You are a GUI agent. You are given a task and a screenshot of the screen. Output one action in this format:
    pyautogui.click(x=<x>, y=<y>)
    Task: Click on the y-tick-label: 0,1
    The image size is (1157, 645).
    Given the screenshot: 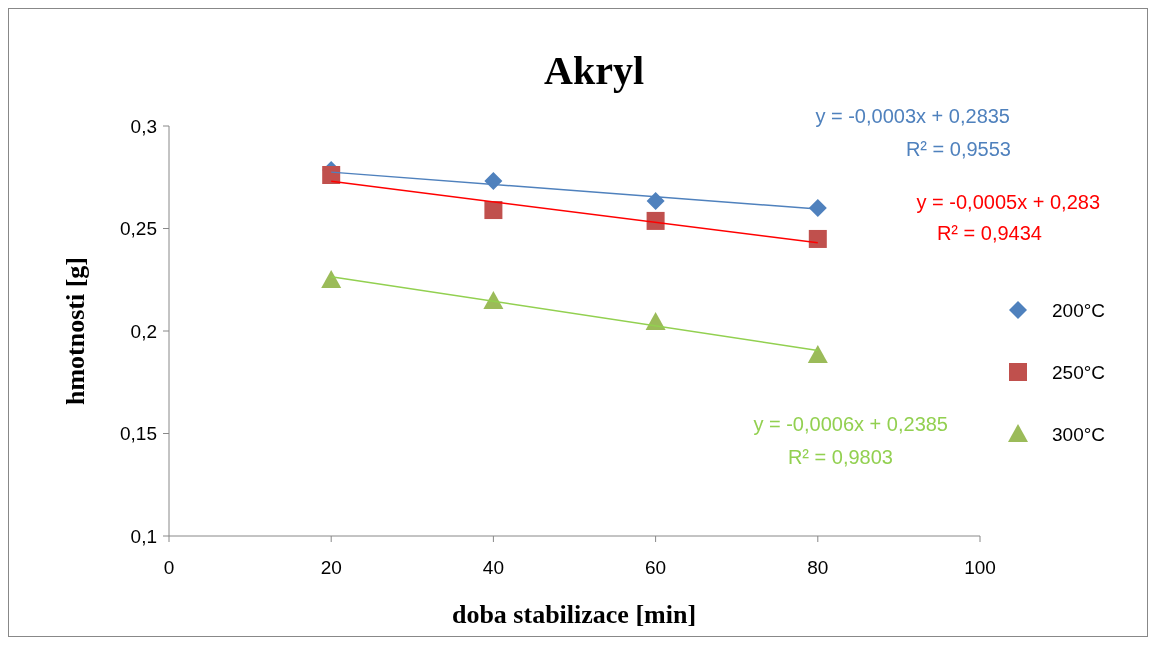 What is the action you would take?
    pyautogui.click(x=143, y=536)
    